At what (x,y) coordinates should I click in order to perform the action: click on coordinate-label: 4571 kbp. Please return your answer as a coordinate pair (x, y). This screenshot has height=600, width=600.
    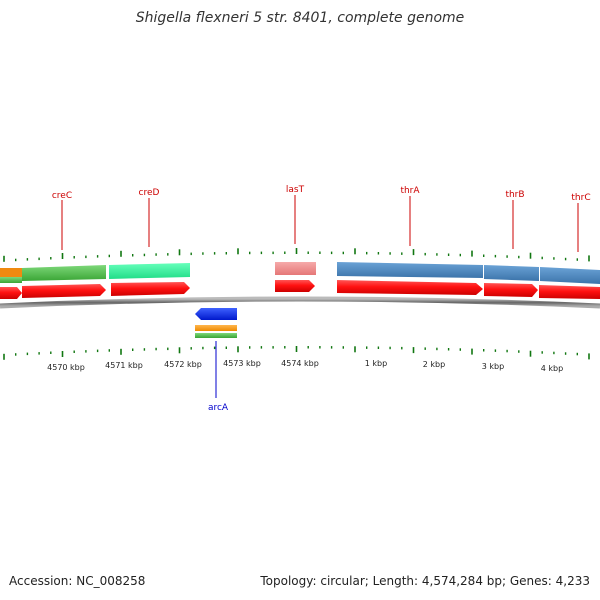
    Looking at the image, I should click on (124, 365).